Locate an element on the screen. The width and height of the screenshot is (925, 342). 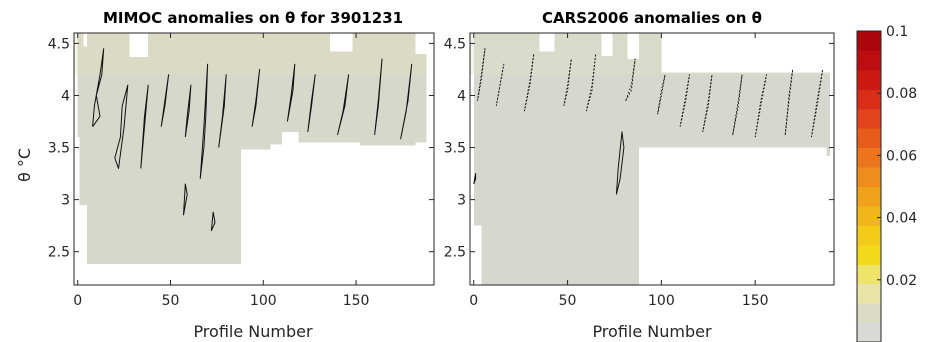
left-y-tick-label: 4.5 is located at coordinates (59, 44).